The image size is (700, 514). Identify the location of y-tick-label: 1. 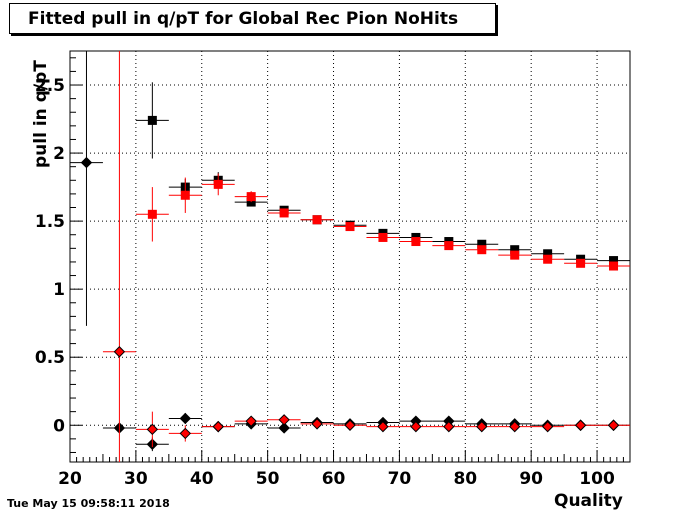
(59, 290).